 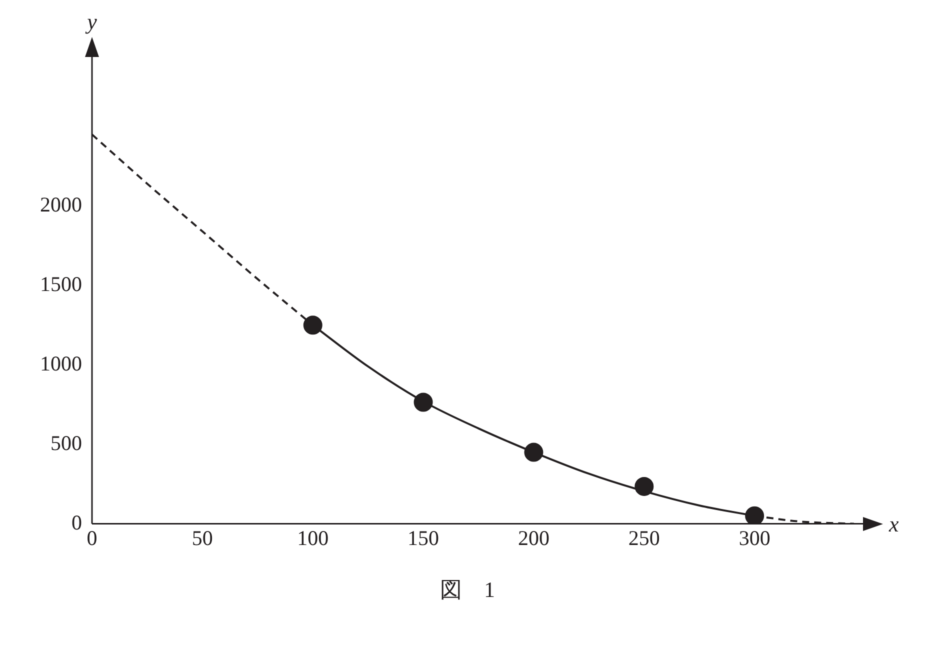 I want to click on x-axis-title: x, so click(x=893, y=524).